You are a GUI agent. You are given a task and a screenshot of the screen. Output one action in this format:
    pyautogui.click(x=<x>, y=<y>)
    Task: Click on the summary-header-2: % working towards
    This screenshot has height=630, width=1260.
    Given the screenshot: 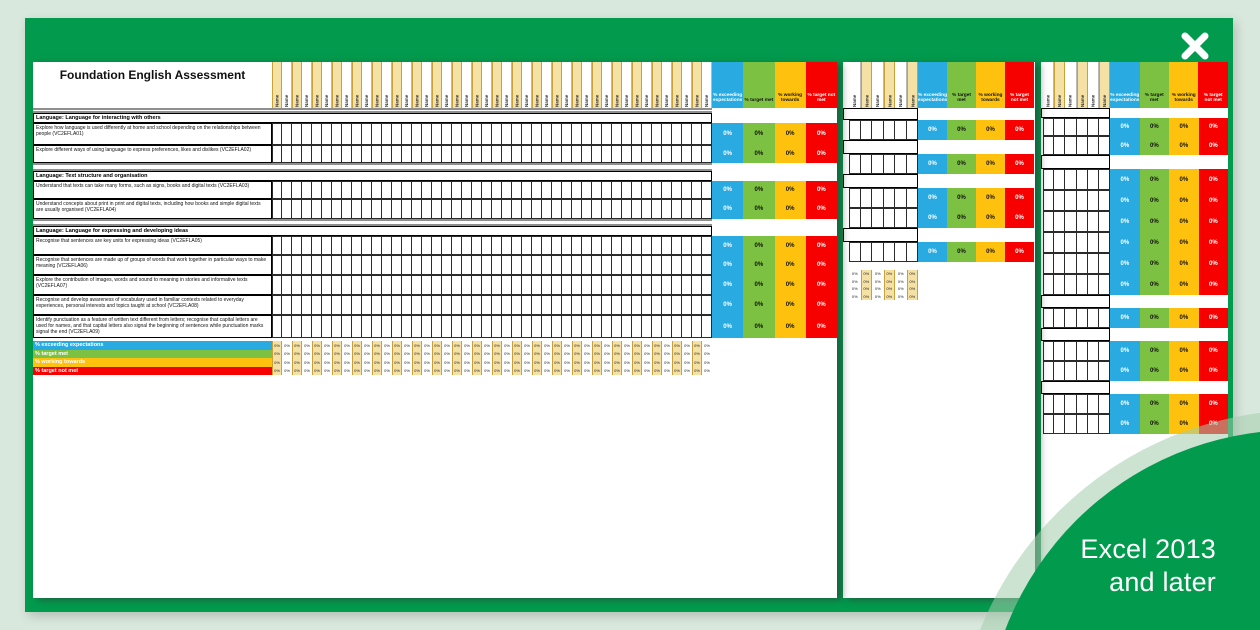 What is the action you would take?
    pyautogui.click(x=990, y=85)
    